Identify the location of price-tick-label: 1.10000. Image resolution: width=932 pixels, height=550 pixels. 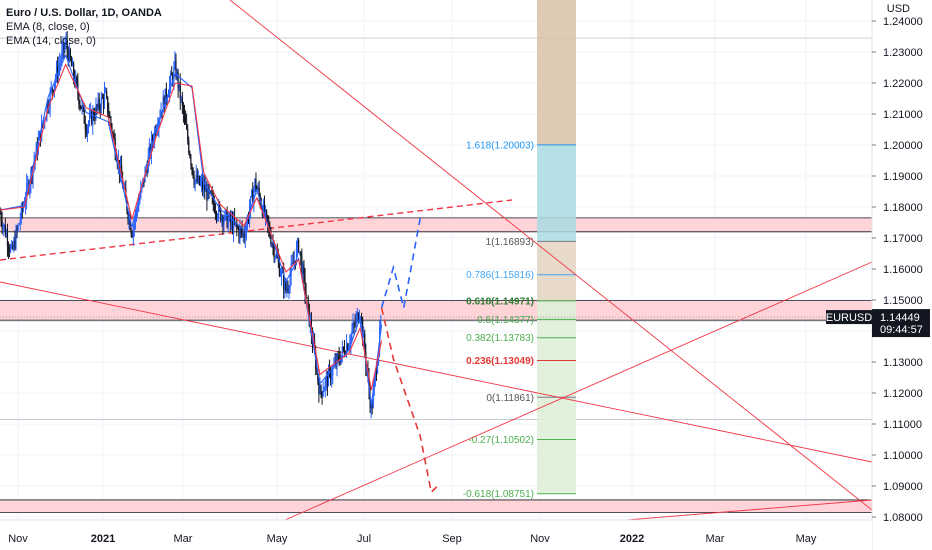
(903, 456).